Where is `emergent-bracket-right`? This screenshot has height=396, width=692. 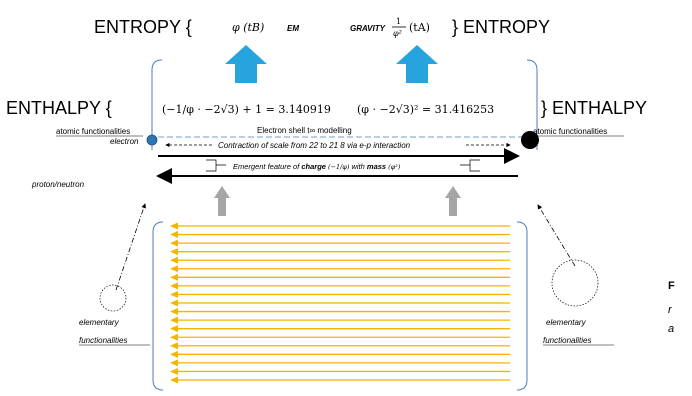 emergent-bracket-right is located at coordinates (470, 165).